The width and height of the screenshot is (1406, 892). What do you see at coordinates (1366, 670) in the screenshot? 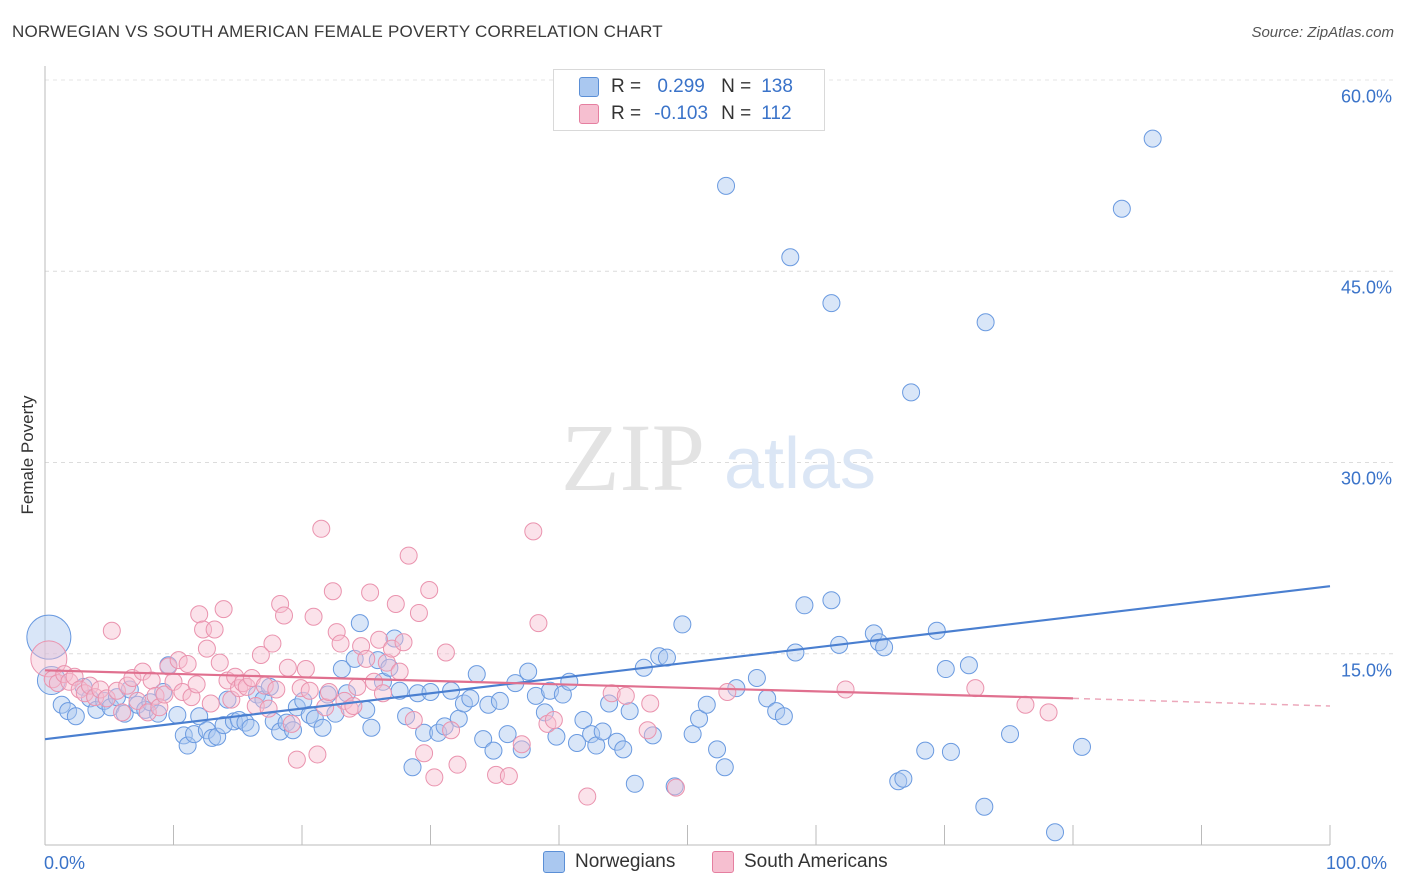
I see `y-tick-label-15: 15.0%` at bounding box center [1366, 670].